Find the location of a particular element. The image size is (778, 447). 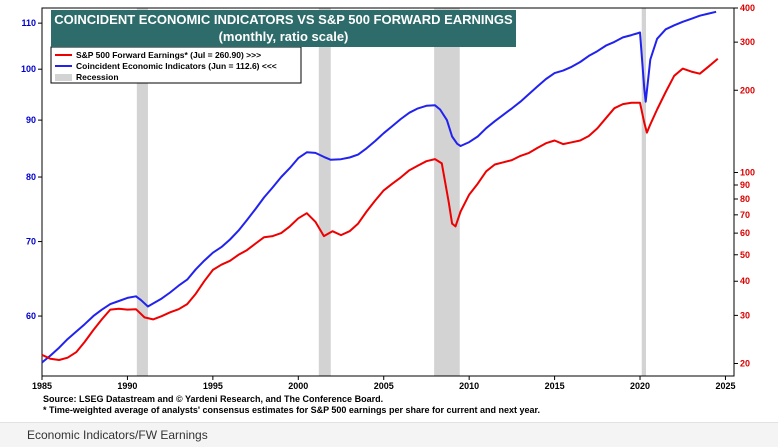

right-tick-label-60: 60 is located at coordinates (745, 233).